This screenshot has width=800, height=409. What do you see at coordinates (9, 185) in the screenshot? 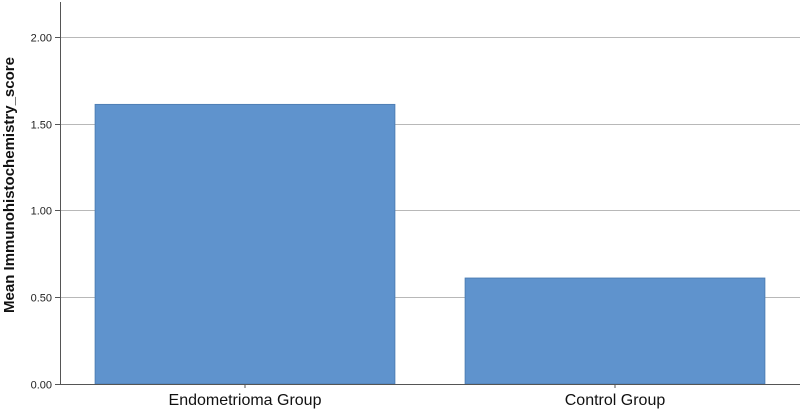
I see `y-axis-title: Mean Immunohistochemistry_score` at bounding box center [9, 185].